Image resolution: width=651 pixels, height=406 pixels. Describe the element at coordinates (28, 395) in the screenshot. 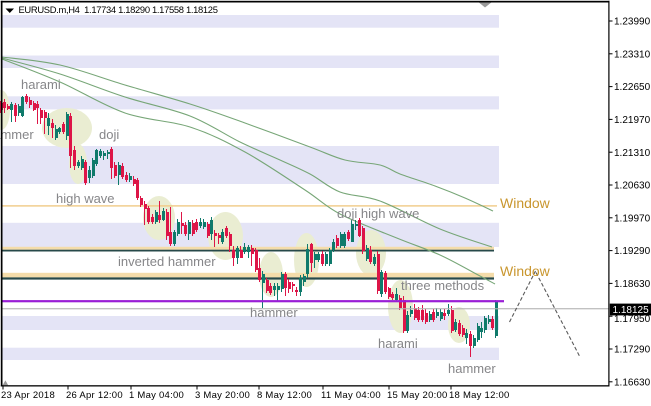

I see `svg-text: 23 Apr 2018` at that location.